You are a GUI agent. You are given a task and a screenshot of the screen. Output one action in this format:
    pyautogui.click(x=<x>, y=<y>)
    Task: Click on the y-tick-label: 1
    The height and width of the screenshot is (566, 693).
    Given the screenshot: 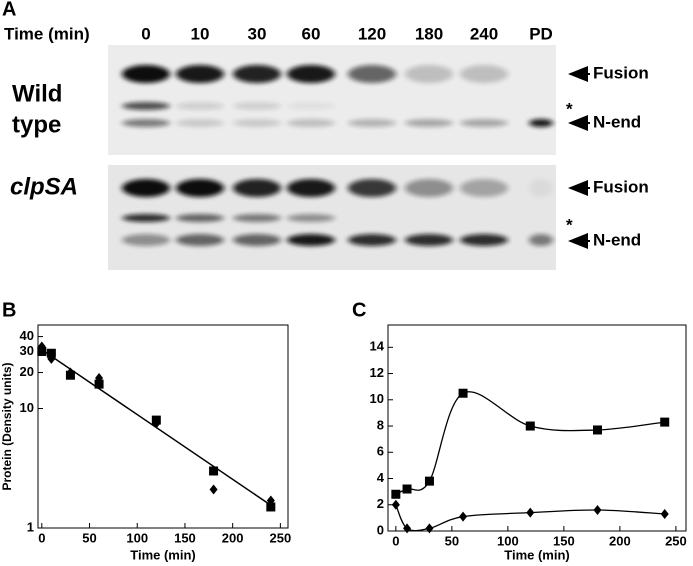 What is the action you would take?
    pyautogui.click(x=30, y=526)
    